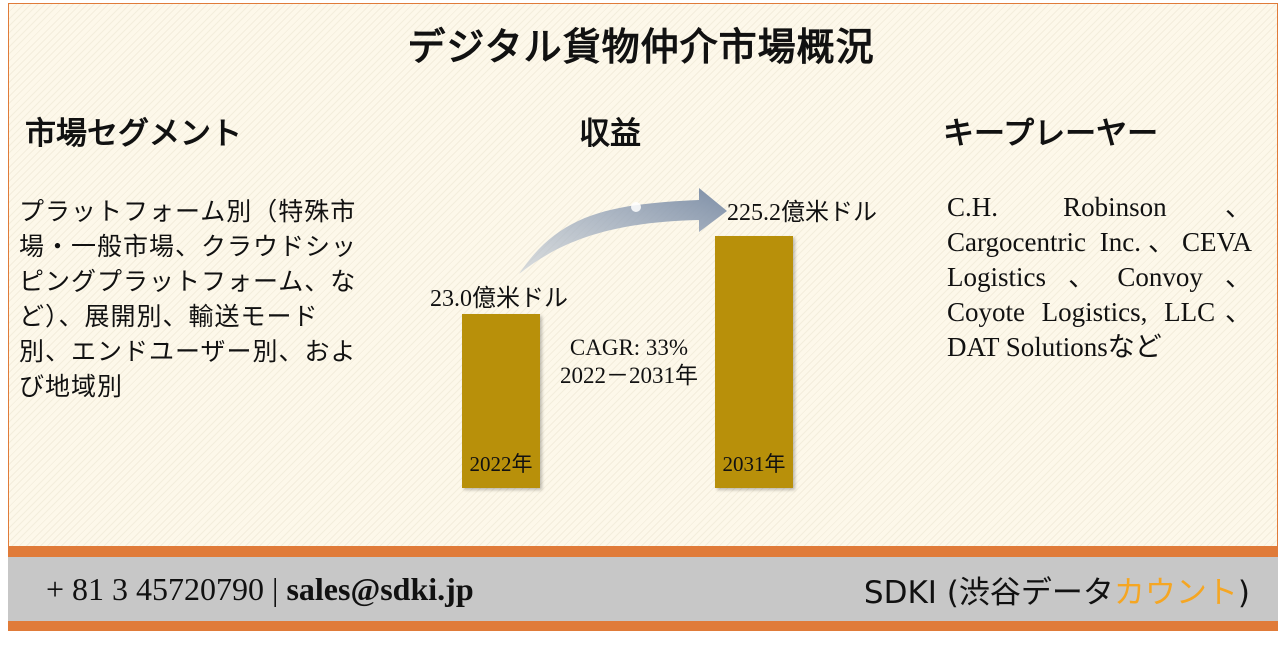  Describe the element at coordinates (643, 626) in the screenshot. I see `footer-bottom-band` at that location.